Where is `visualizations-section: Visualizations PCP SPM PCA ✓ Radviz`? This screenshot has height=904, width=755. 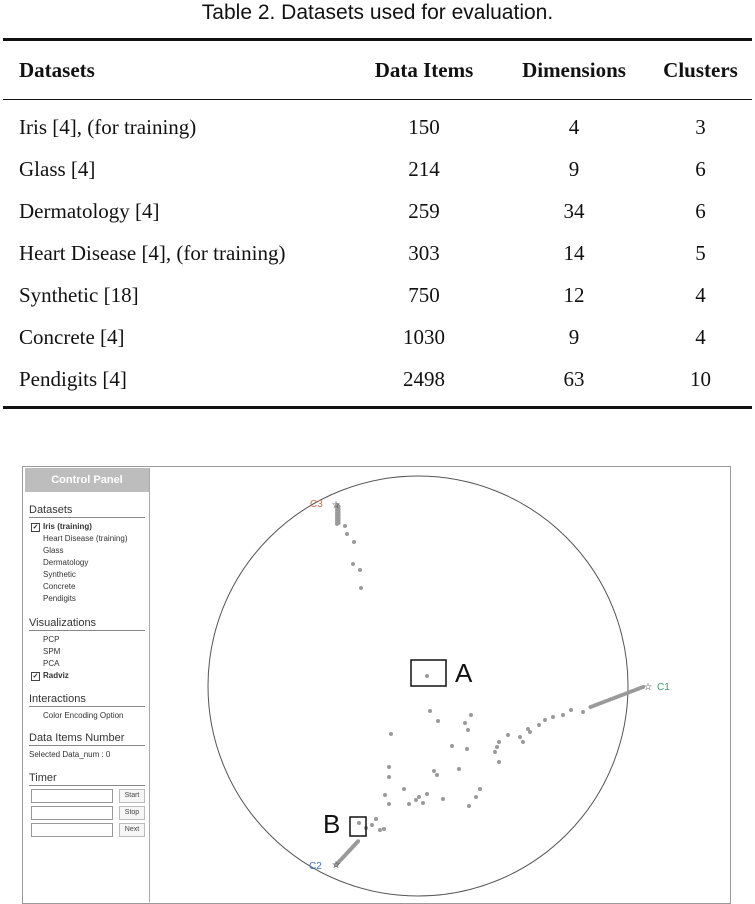
visualizations-section: Visualizations PCP SPM PCA ✓ Radviz is located at coordinates (87, 649).